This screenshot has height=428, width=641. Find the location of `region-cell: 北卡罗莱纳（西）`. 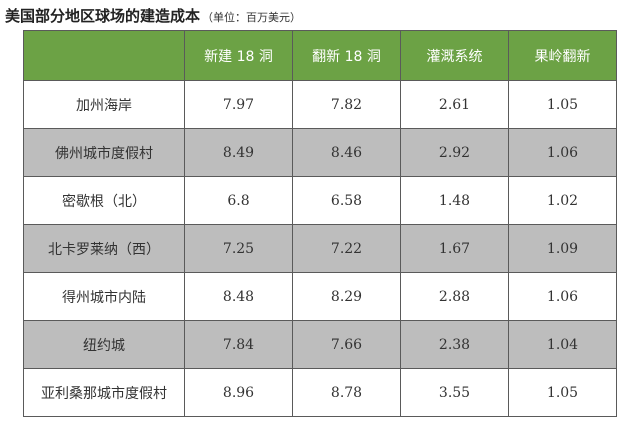

region-cell: 北卡罗莱纳（西） is located at coordinates (104, 248).